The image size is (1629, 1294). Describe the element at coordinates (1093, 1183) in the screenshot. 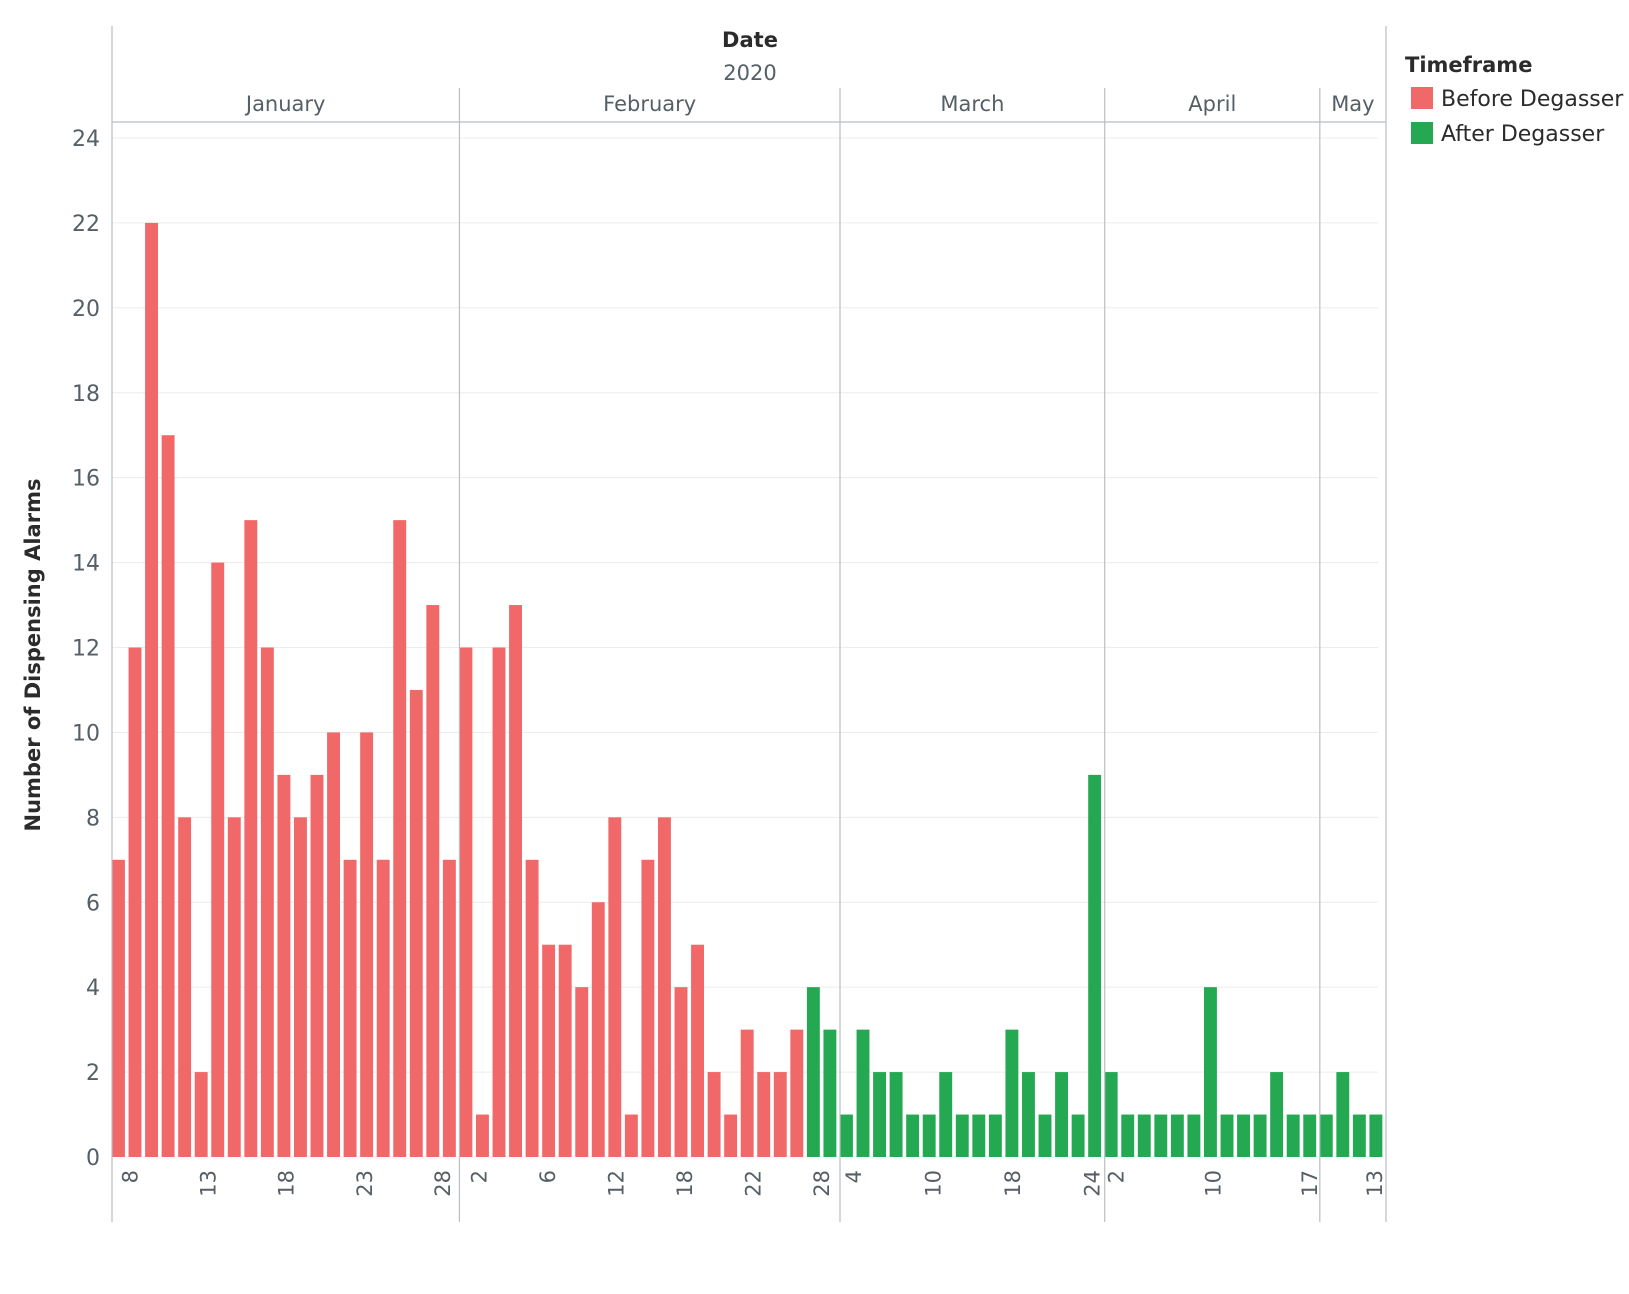

I see `x-tick-label: 24` at that location.